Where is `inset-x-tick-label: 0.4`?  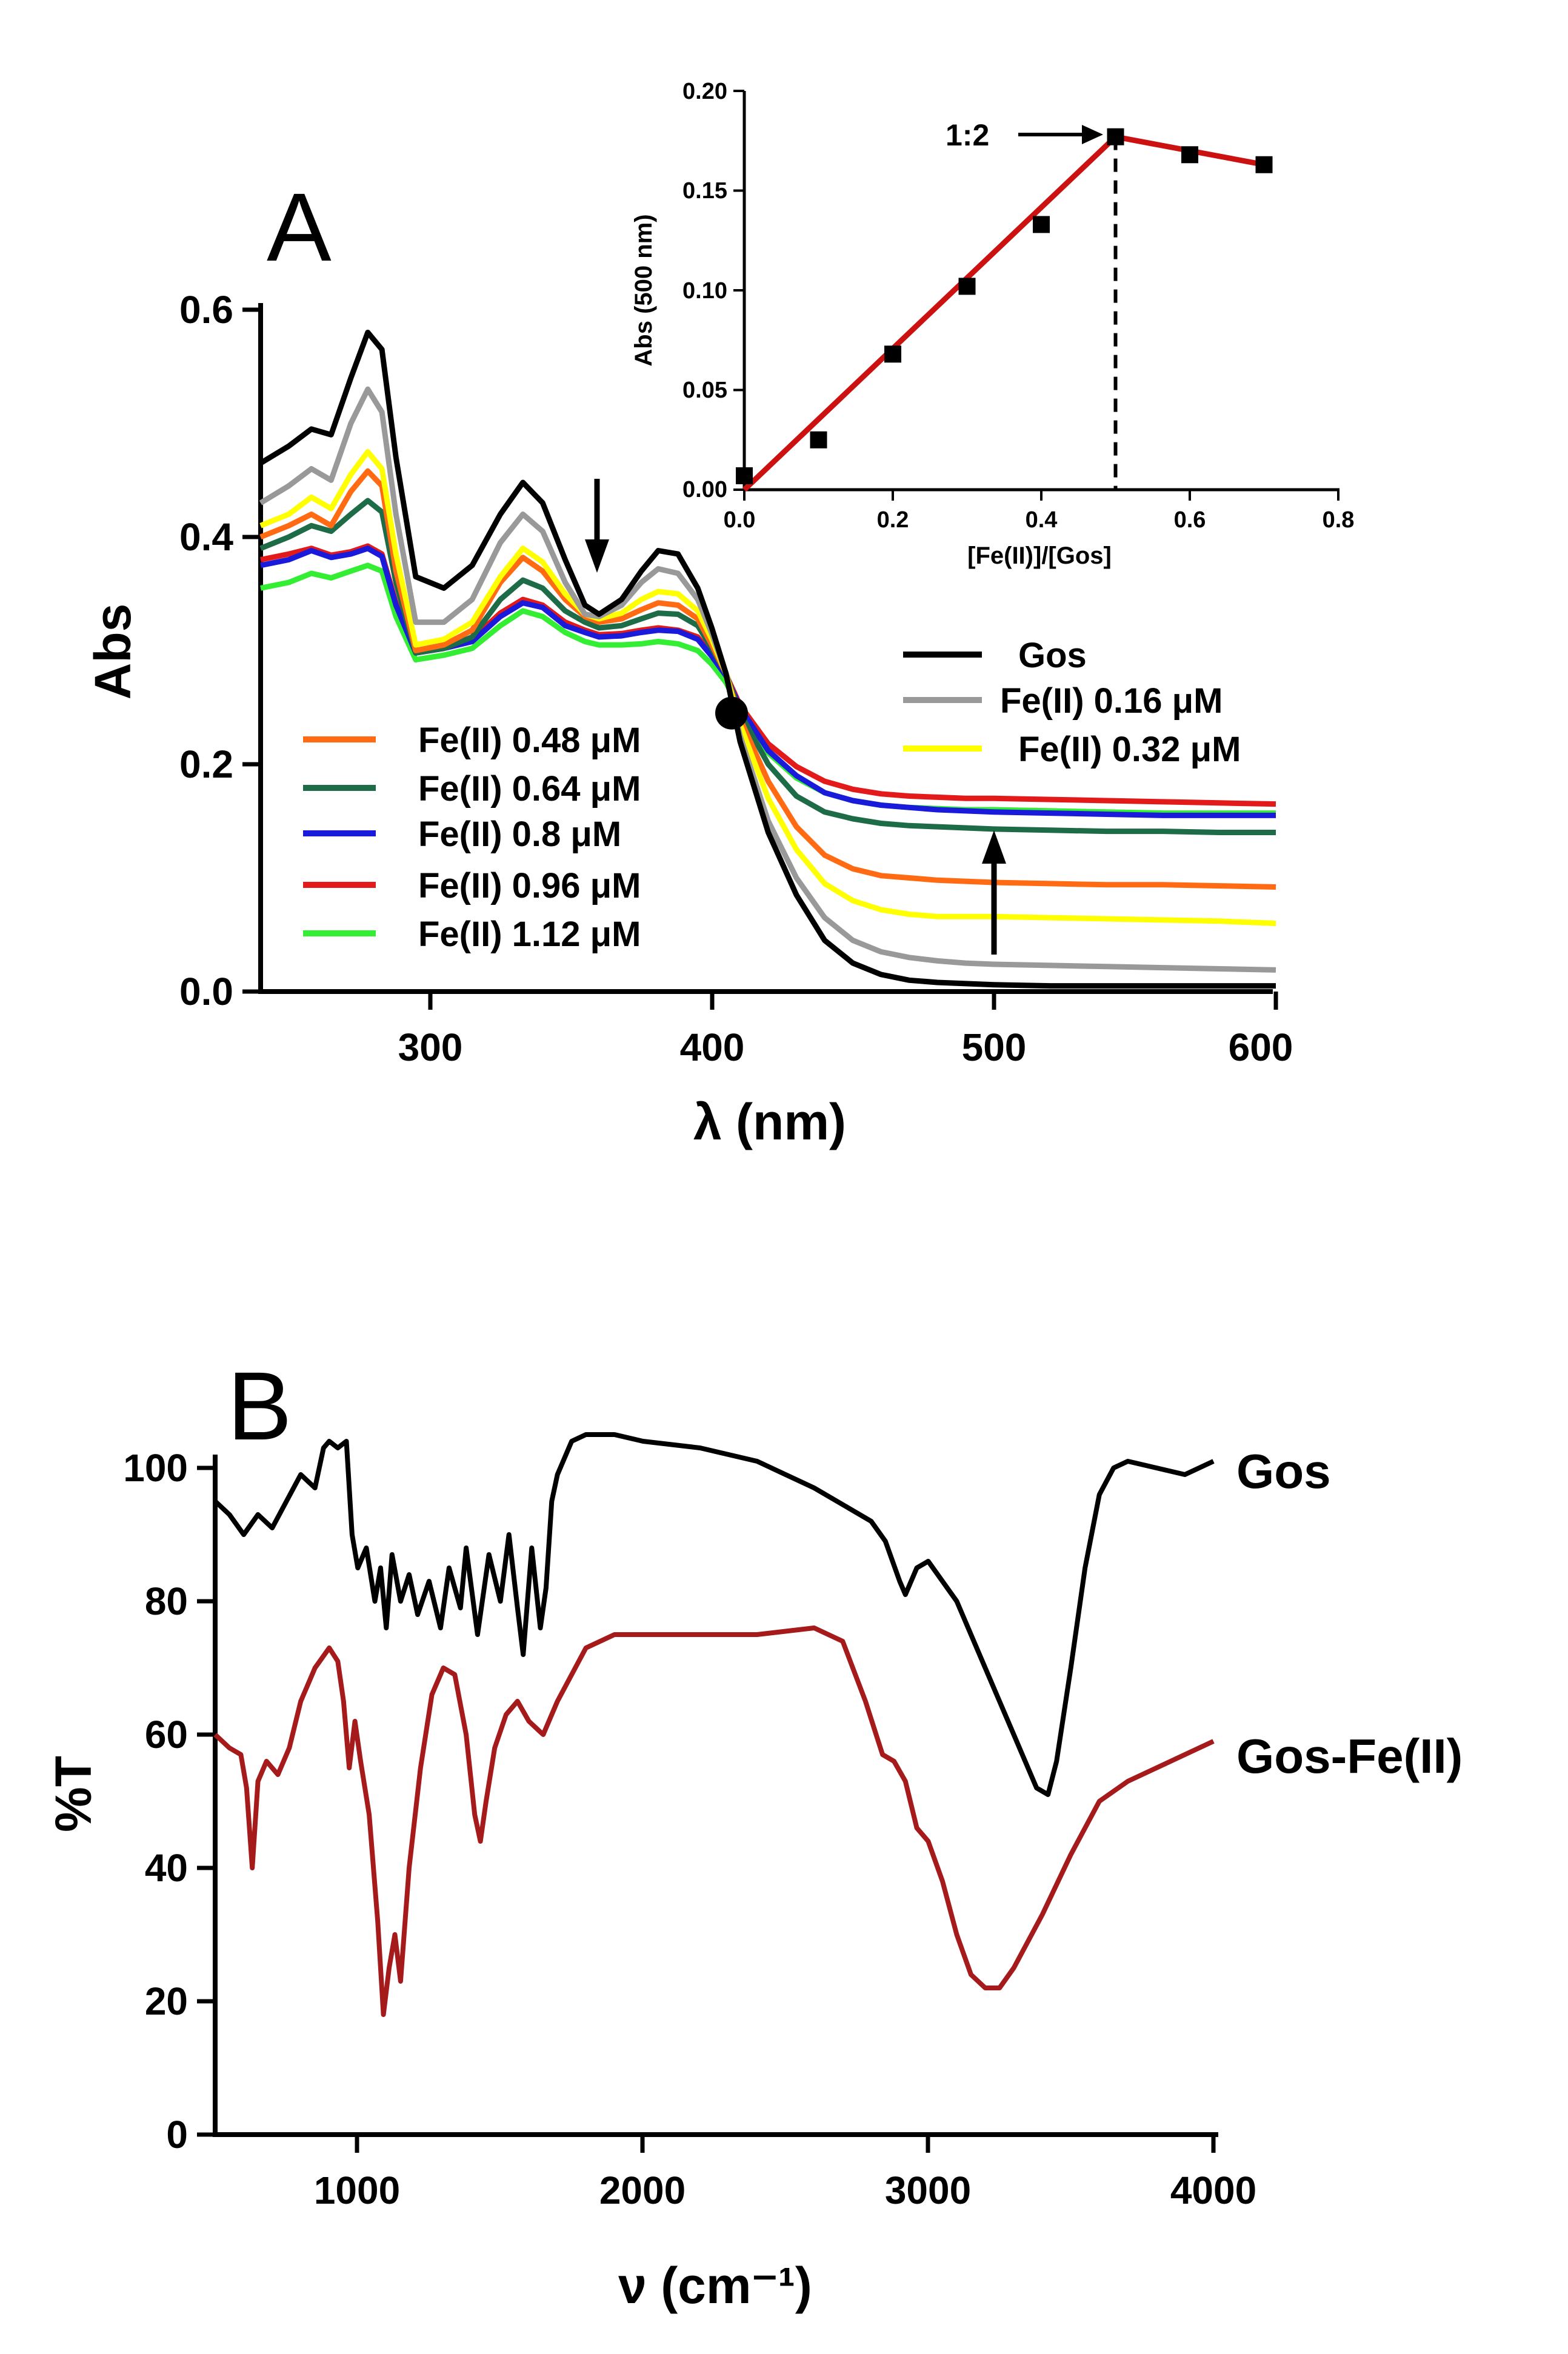
inset-x-tick-label: 0.4 is located at coordinates (1042, 520).